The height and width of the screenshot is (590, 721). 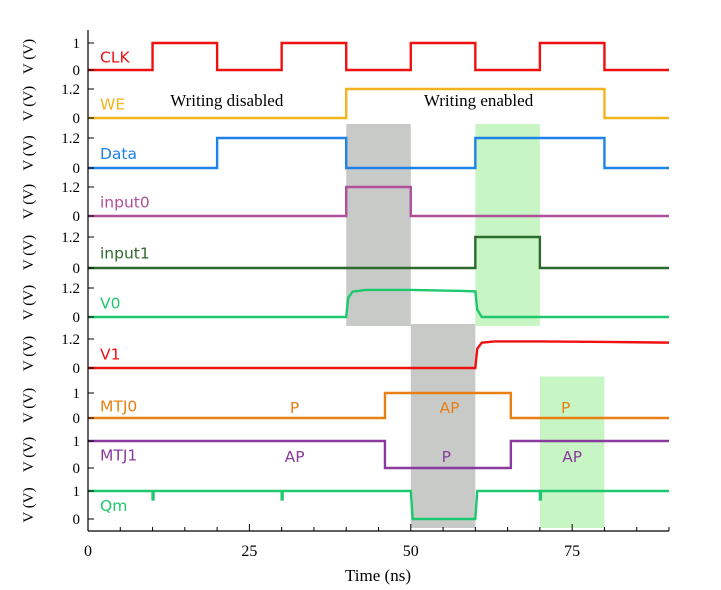 What do you see at coordinates (125, 203) in the screenshot?
I see `series-label-input0: input0` at bounding box center [125, 203].